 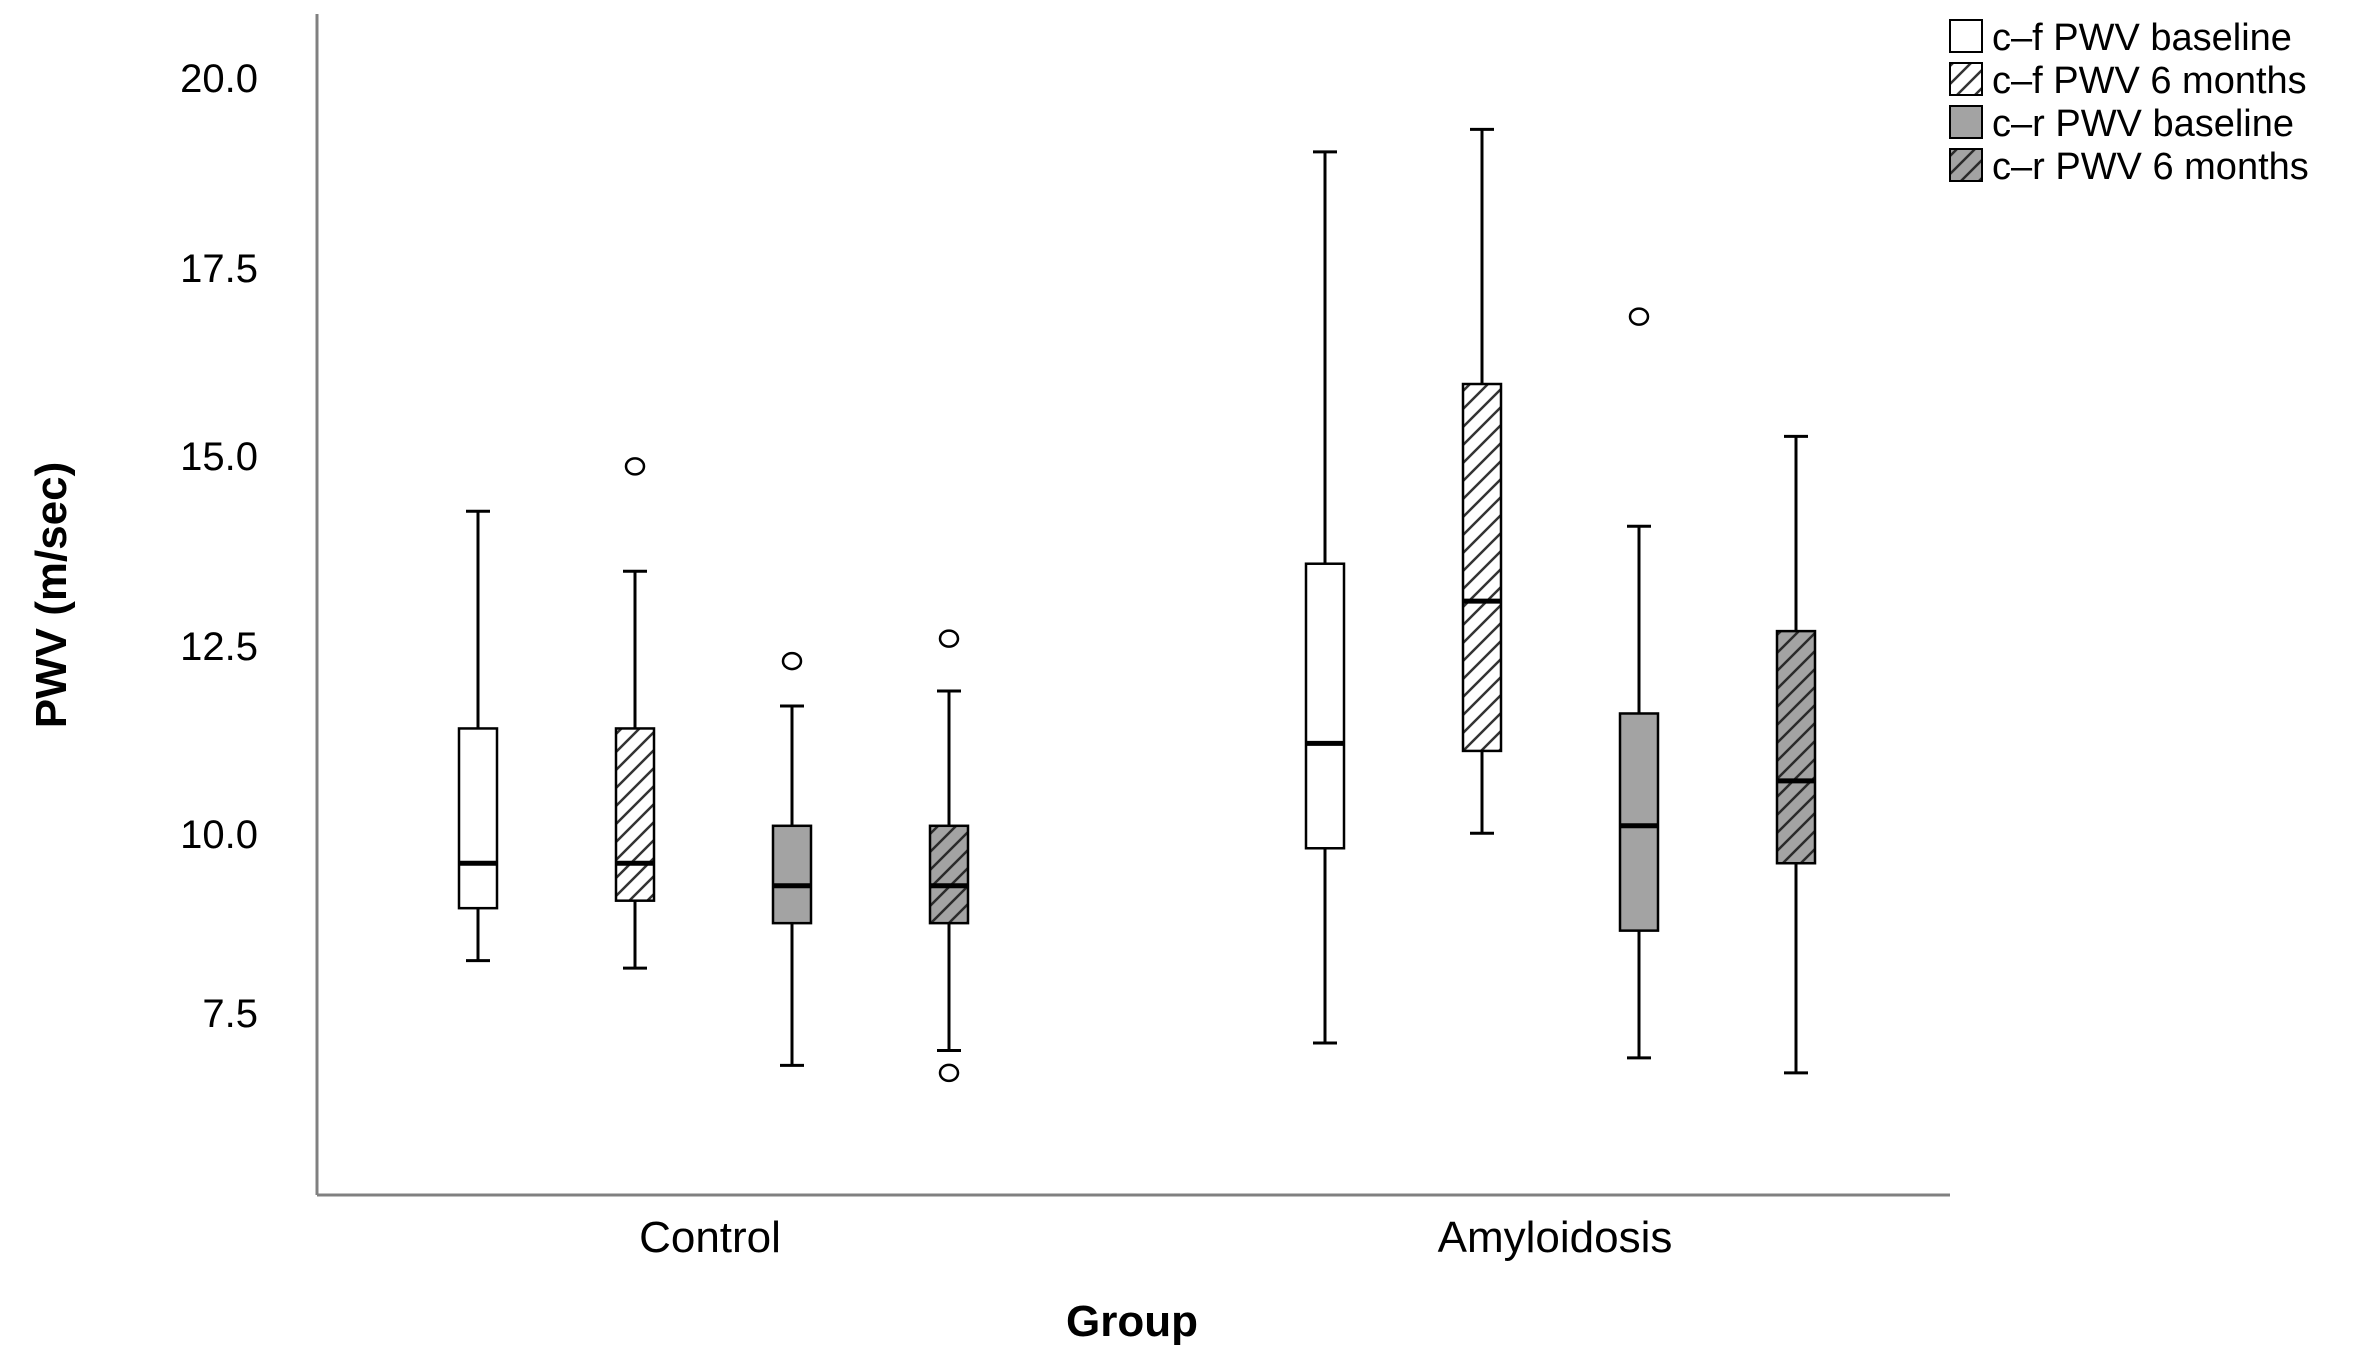 I want to click on y-tick-label: 12.5, so click(x=219, y=647).